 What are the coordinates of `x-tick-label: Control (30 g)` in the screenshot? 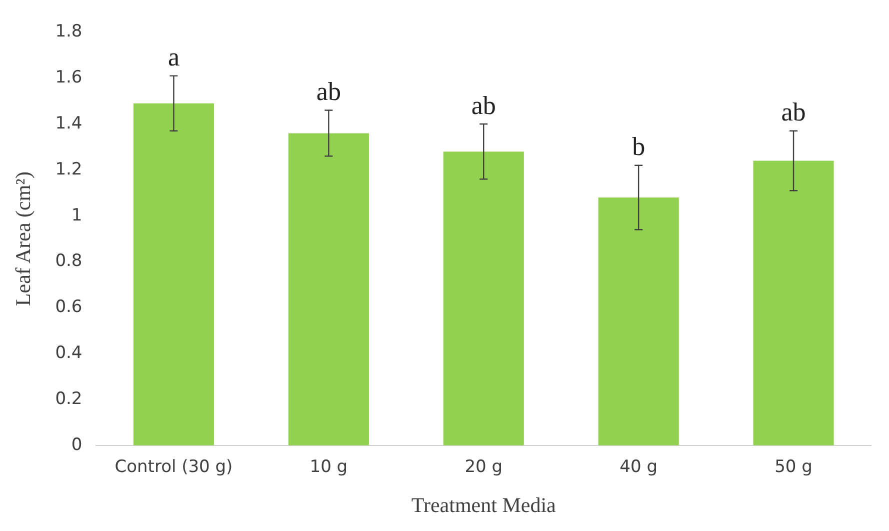 It's located at (173, 467).